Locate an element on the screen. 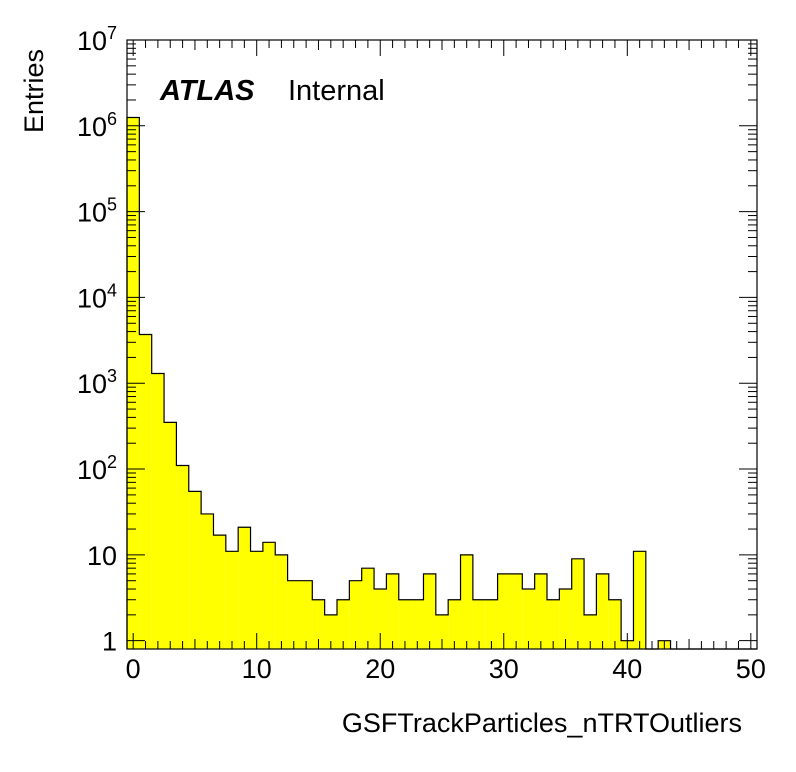 The height and width of the screenshot is (772, 796). x-tick-label: 30 is located at coordinates (504, 669).